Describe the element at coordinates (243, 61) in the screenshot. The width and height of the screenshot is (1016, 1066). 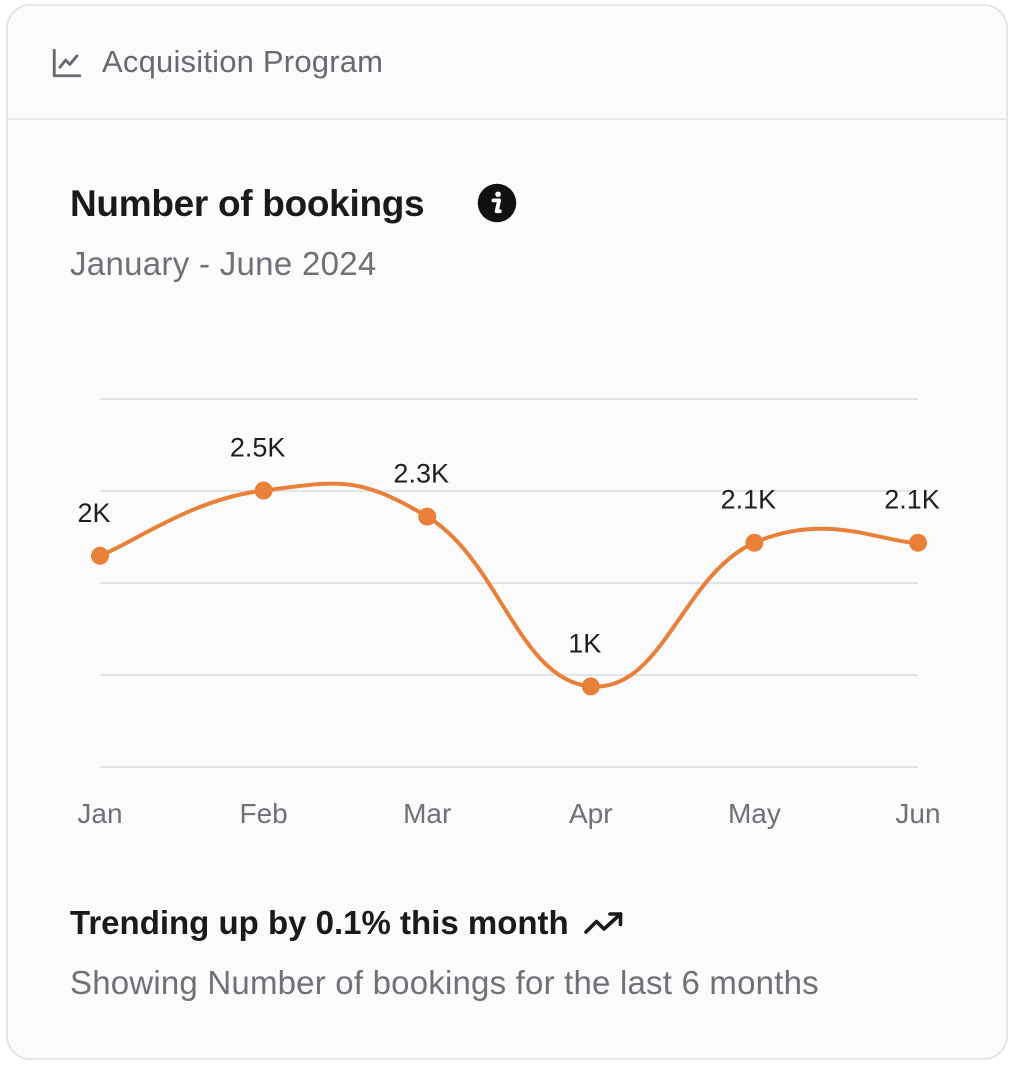
I see `header-title: Acquisition Program` at that location.